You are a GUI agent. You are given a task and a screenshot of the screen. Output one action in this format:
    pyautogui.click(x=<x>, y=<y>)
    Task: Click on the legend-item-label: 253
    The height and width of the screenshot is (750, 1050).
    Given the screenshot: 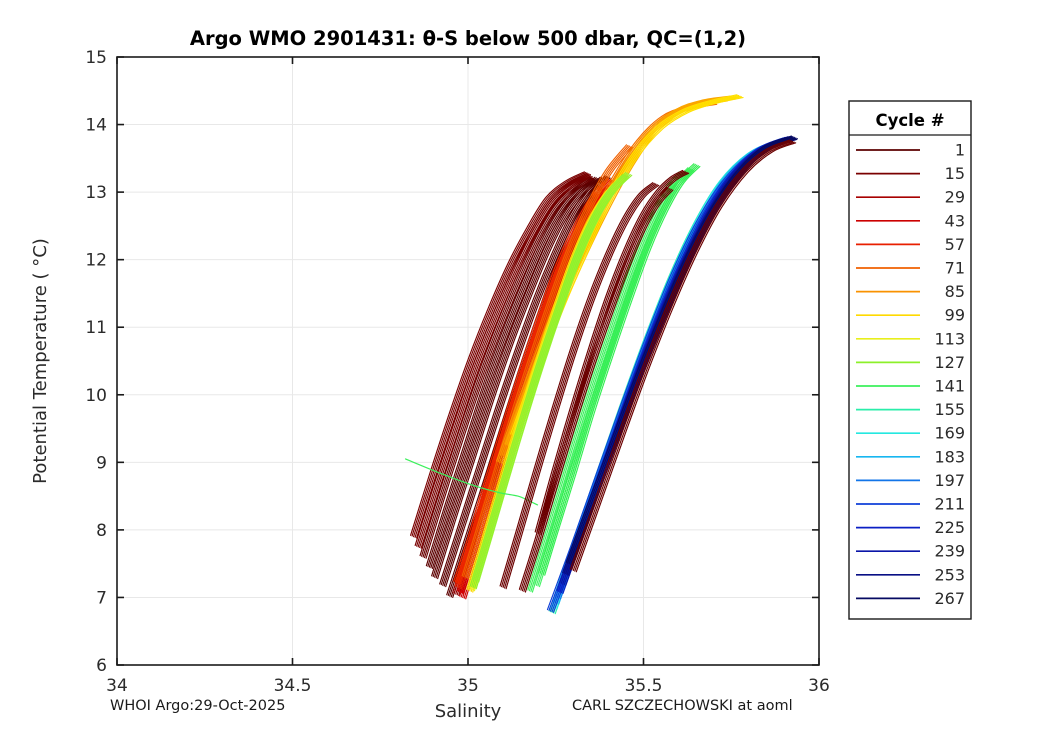 What is the action you would take?
    pyautogui.click(x=949, y=574)
    